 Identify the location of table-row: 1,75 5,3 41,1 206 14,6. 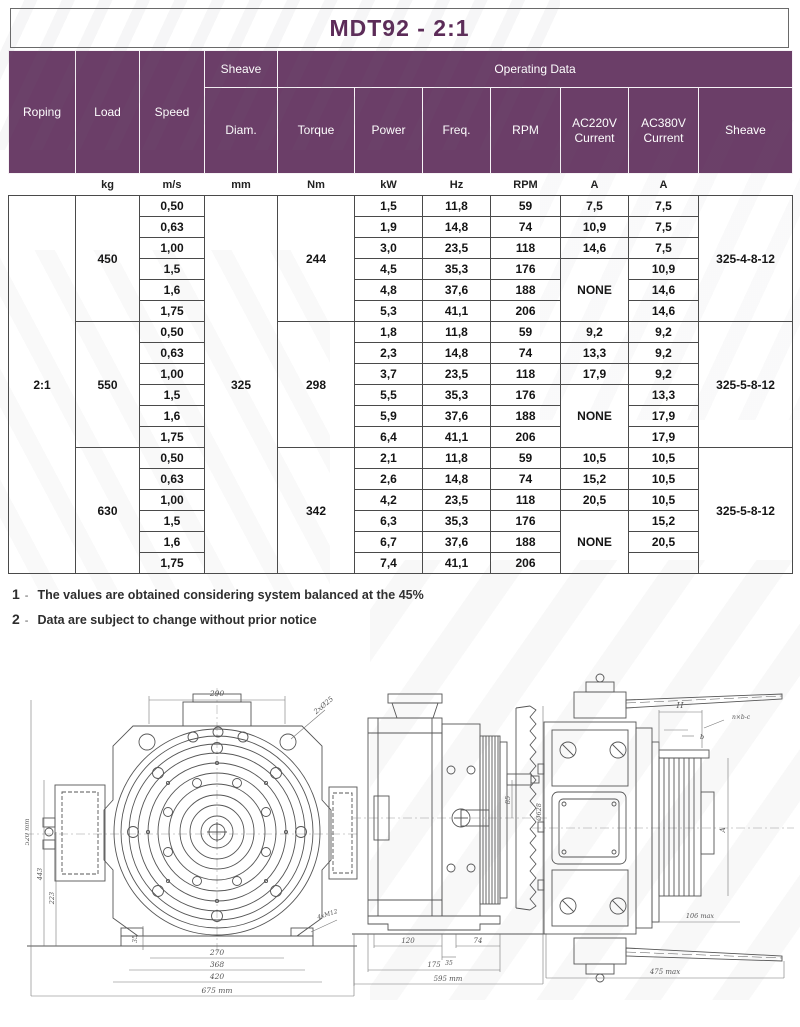
(401, 311).